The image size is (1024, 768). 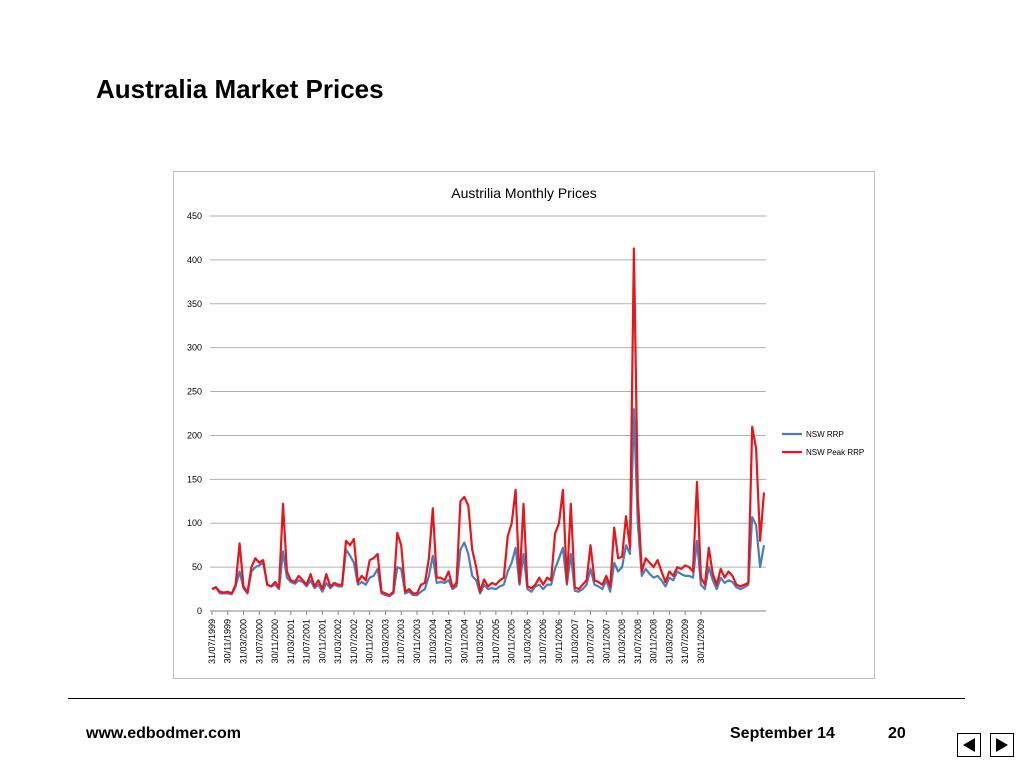 What do you see at coordinates (275, 641) in the screenshot?
I see `x-tick-label: 30/11/2000` at bounding box center [275, 641].